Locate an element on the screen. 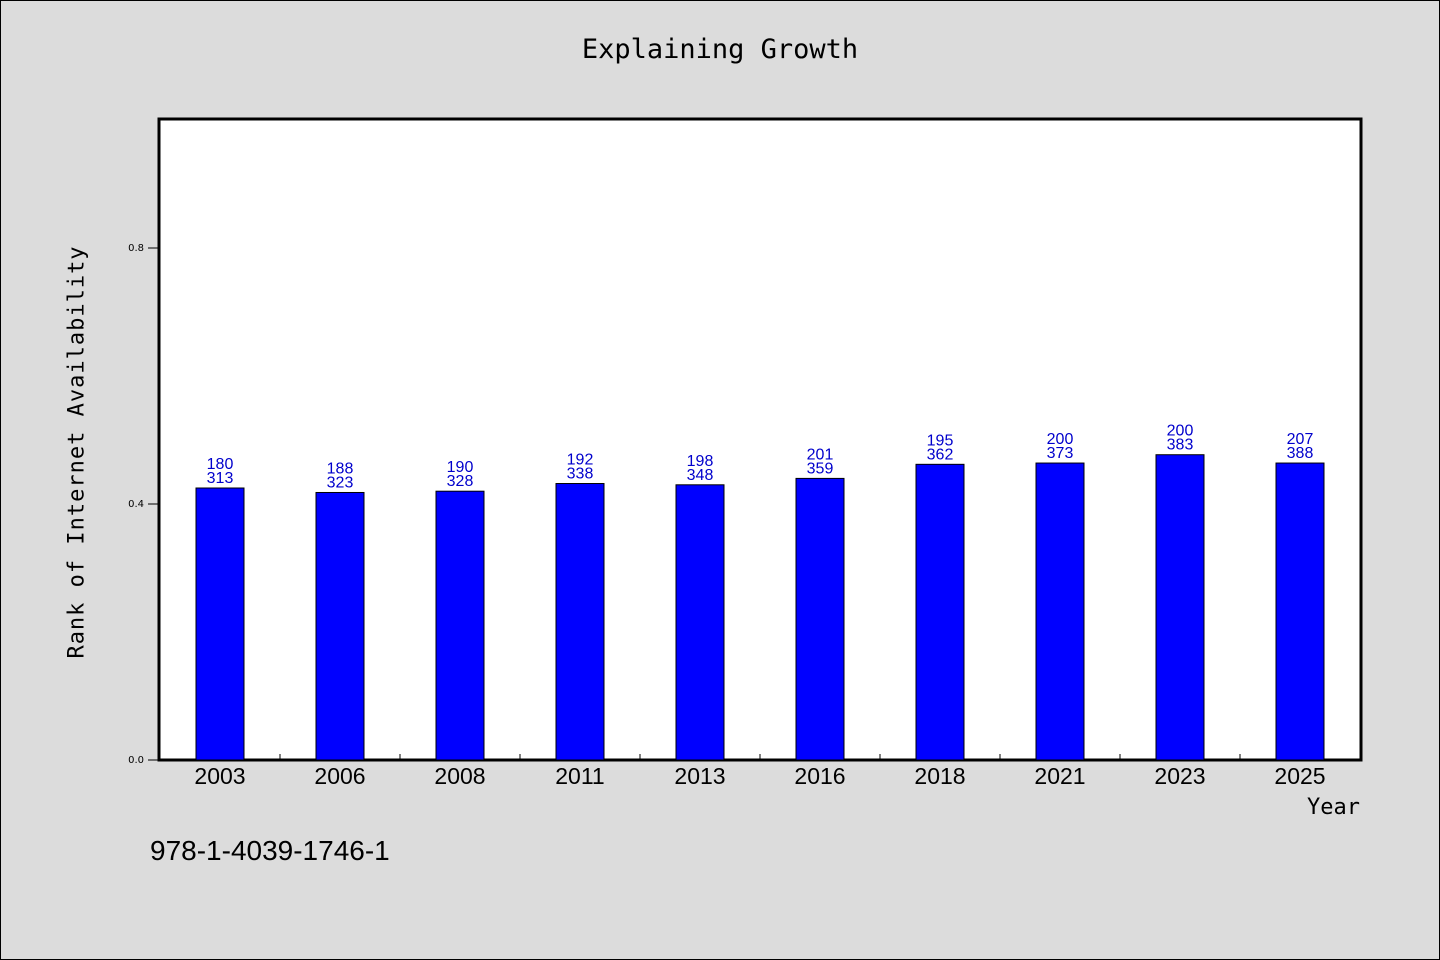 The width and height of the screenshot is (1440, 960). x-tick-label: 2021 is located at coordinates (1059, 776).